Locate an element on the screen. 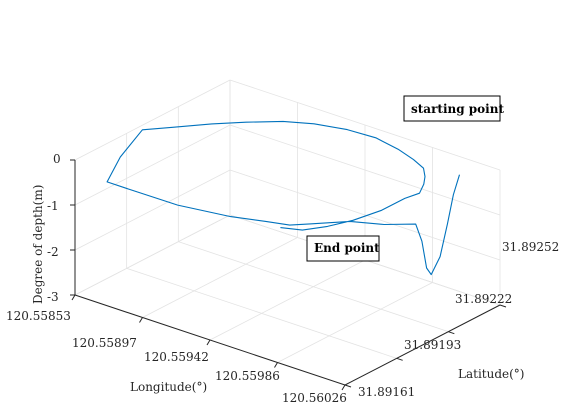 Image resolution: width=563 pixels, height=414 pixels. y-axis-line is located at coordinates (422, 345).